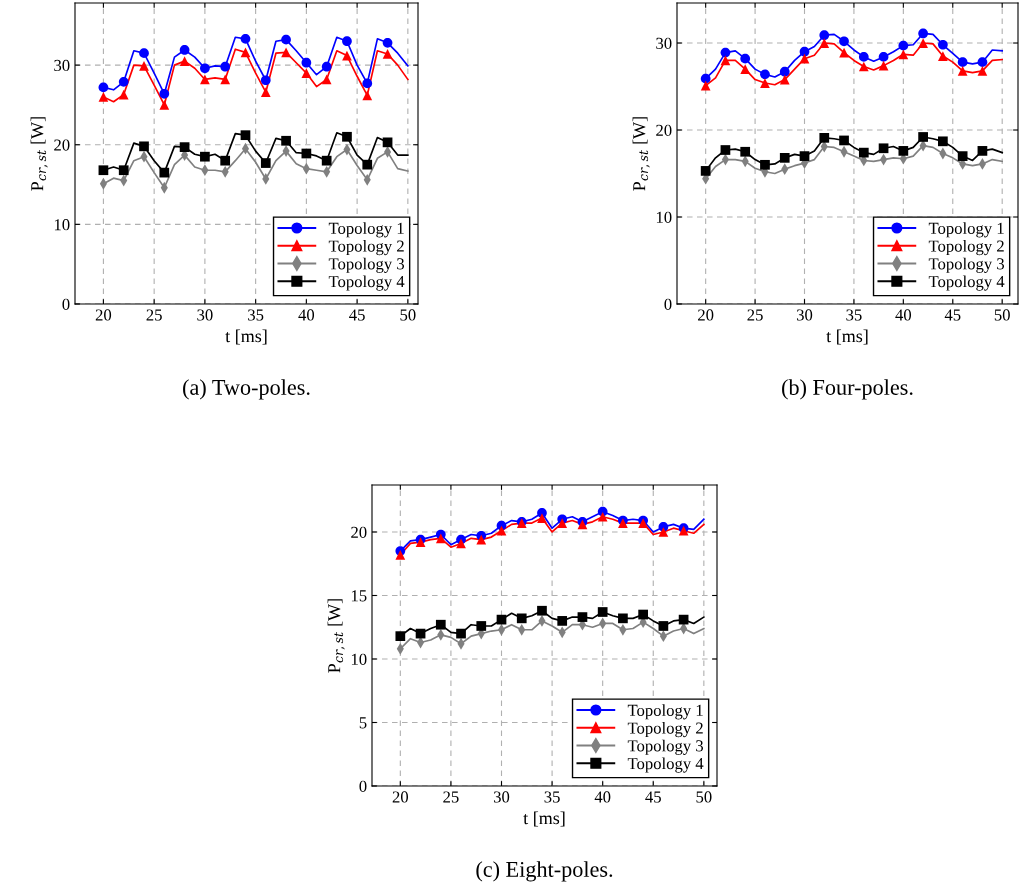 The image size is (1023, 895). Describe the element at coordinates (39, 154) in the screenshot. I see `y-axis-title: P$_{cr,st}$ [W]` at that location.